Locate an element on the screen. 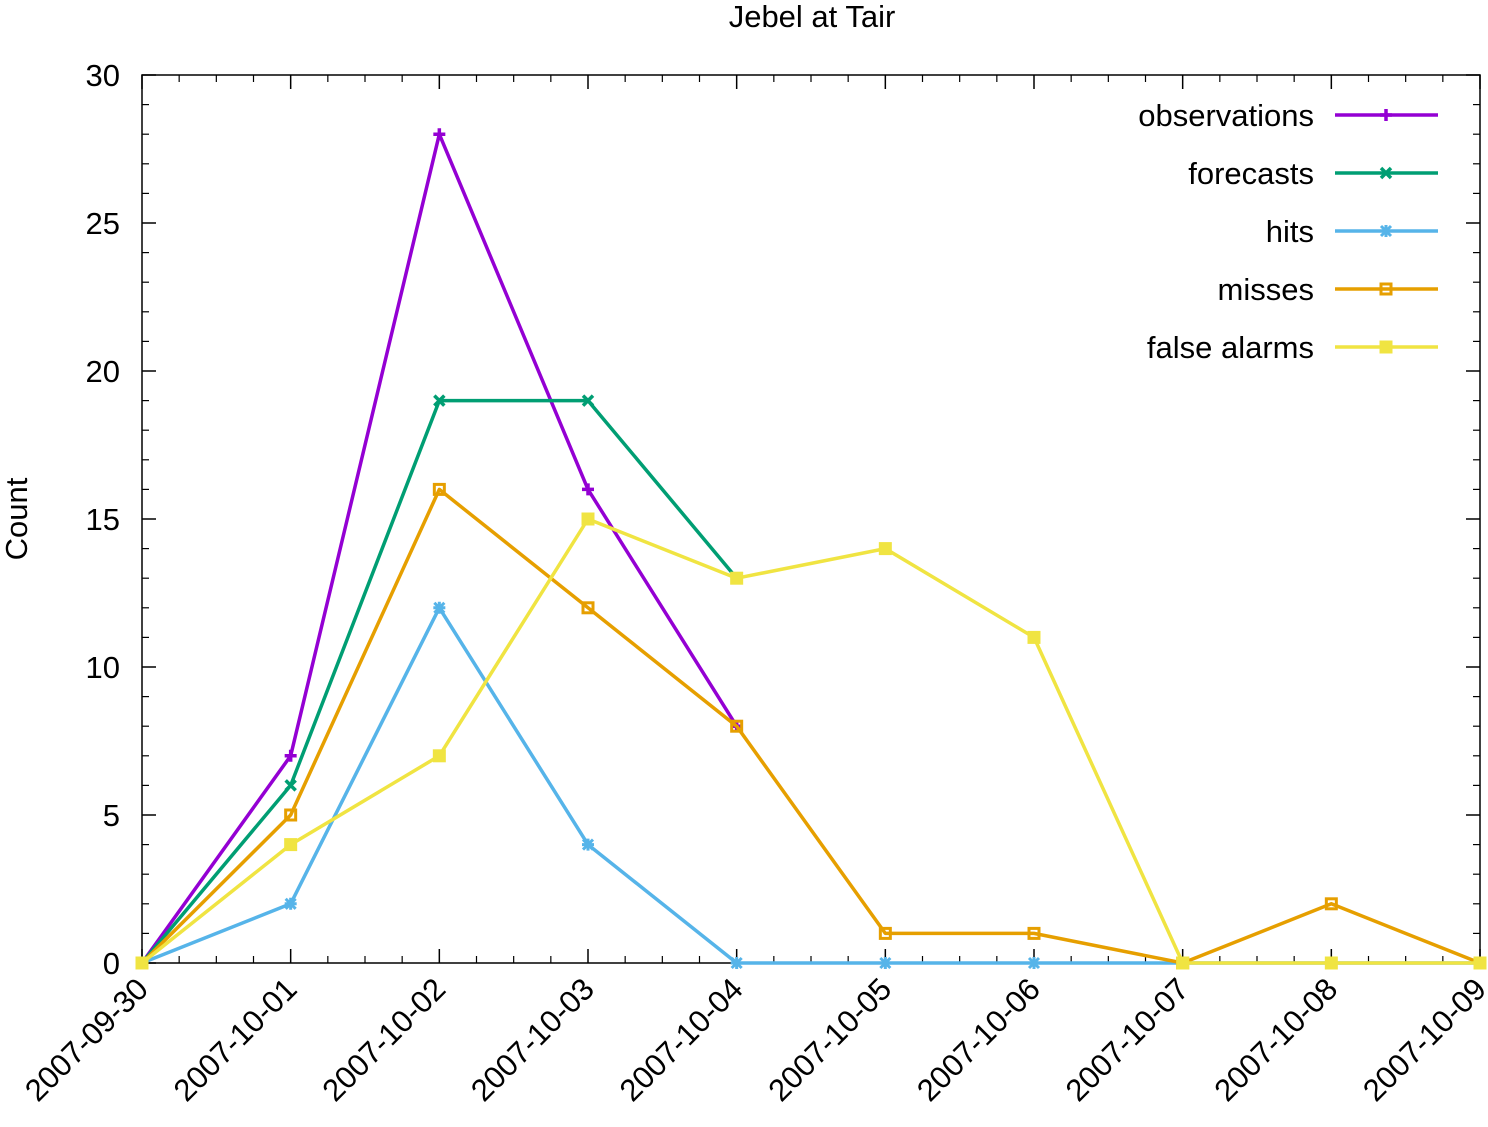 The width and height of the screenshot is (1488, 1127). x-tick-label: 2007-10-01 is located at coordinates (235, 1039).